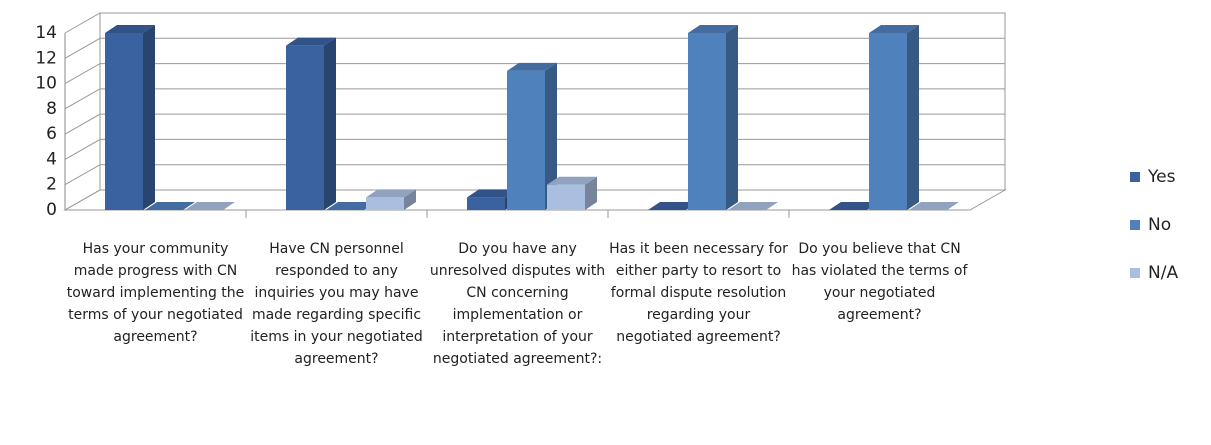 The height and width of the screenshot is (445, 1211). What do you see at coordinates (1163, 273) in the screenshot?
I see `legend-label: N/A` at bounding box center [1163, 273].